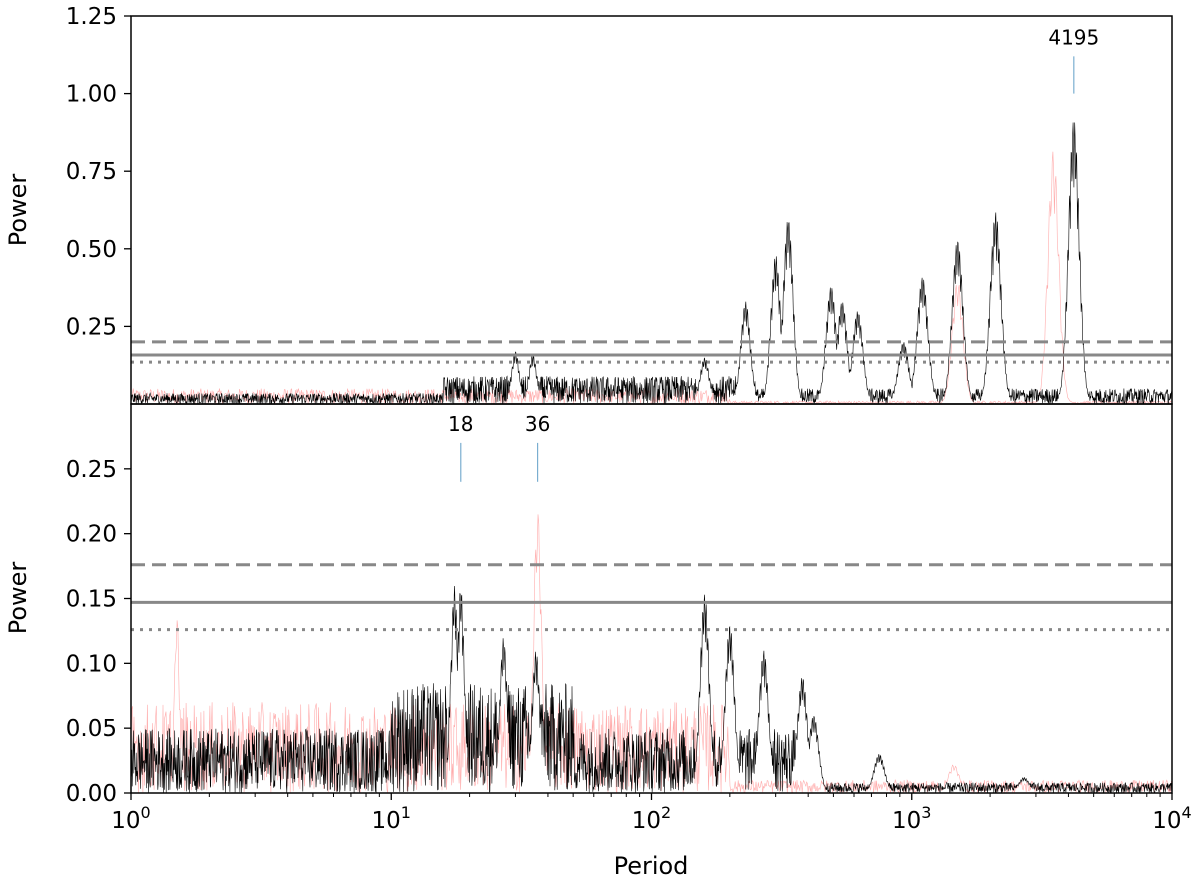  I want to click on bottom-y-tick-label: 0.20, so click(91, 535).